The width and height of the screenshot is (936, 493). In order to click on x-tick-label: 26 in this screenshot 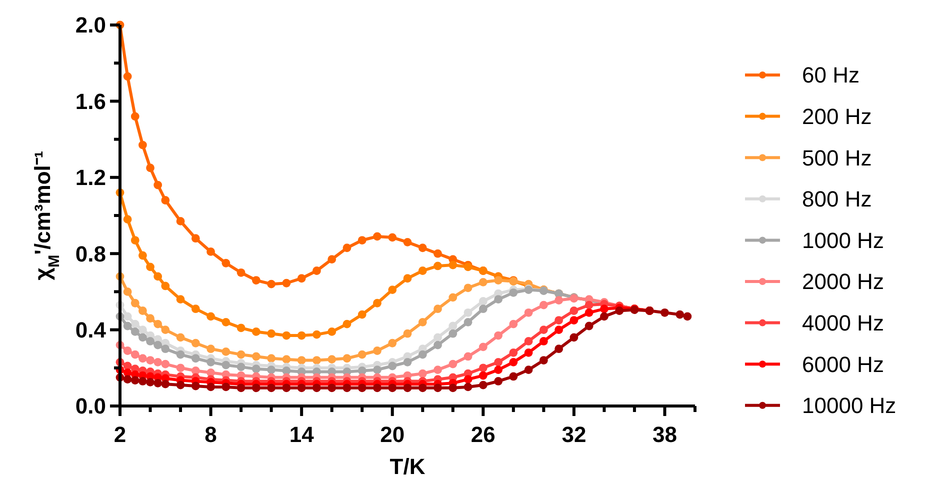, I will do `click(483, 434)`.